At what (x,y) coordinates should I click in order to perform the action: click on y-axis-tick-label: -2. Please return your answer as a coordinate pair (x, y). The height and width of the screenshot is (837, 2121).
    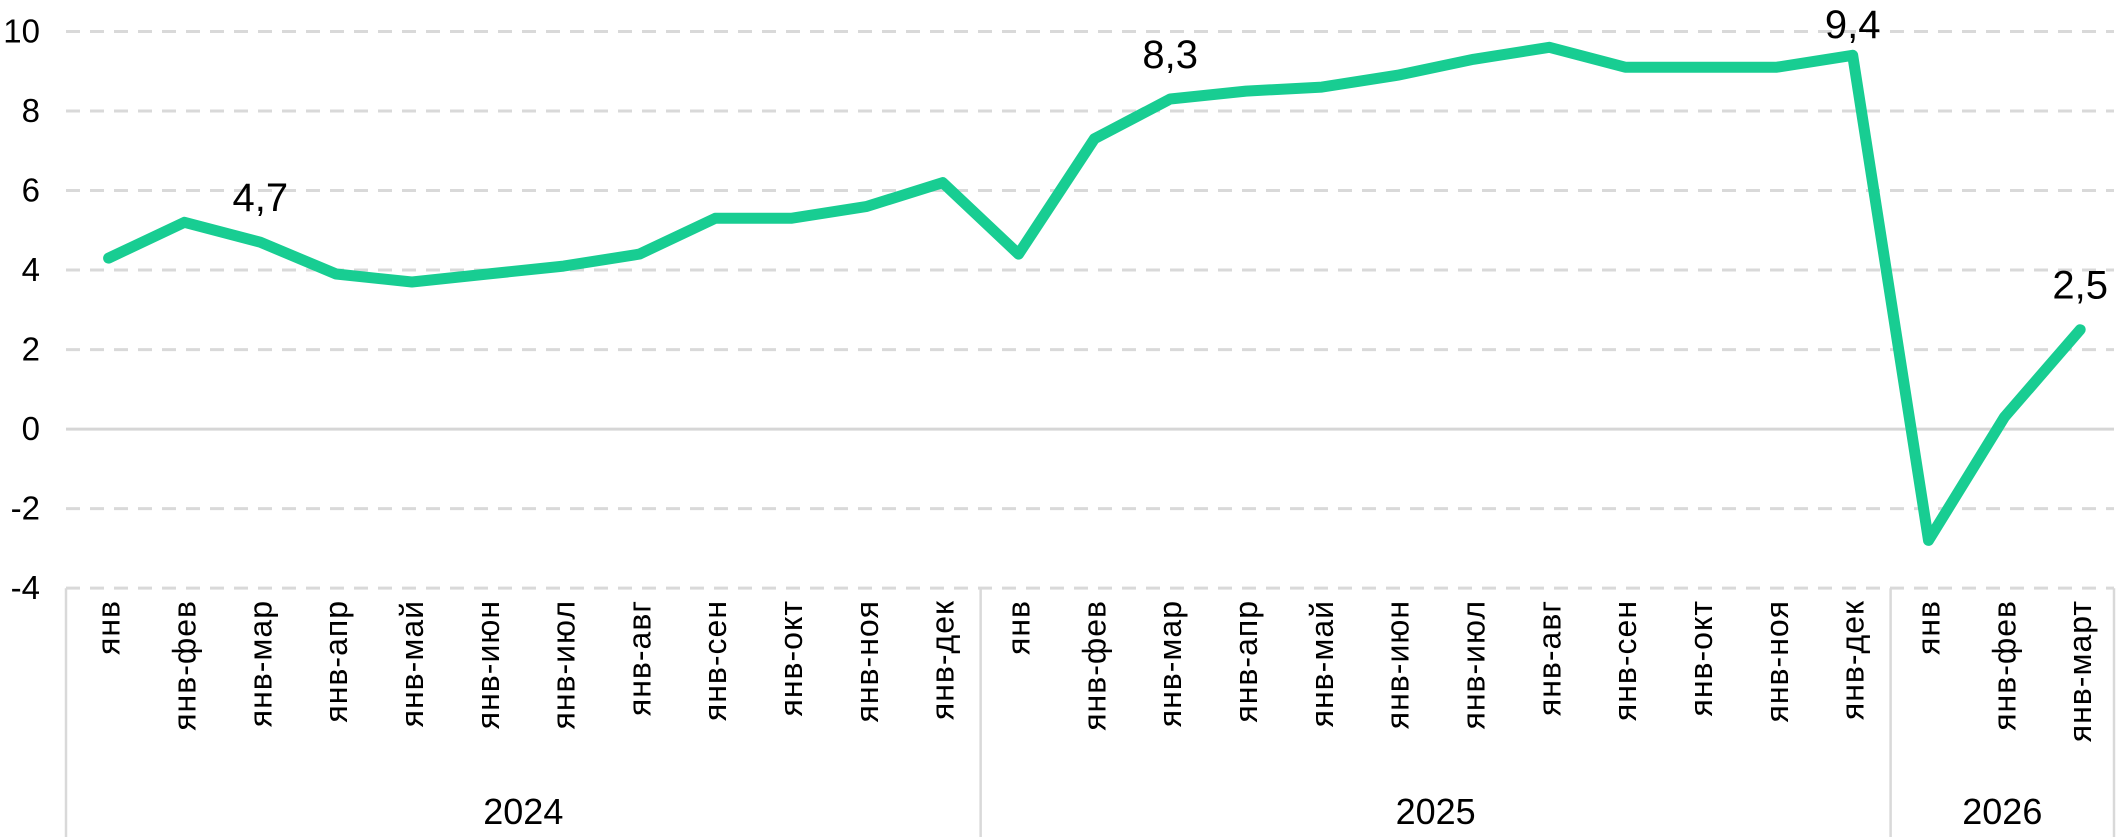
    Looking at the image, I should click on (25, 508).